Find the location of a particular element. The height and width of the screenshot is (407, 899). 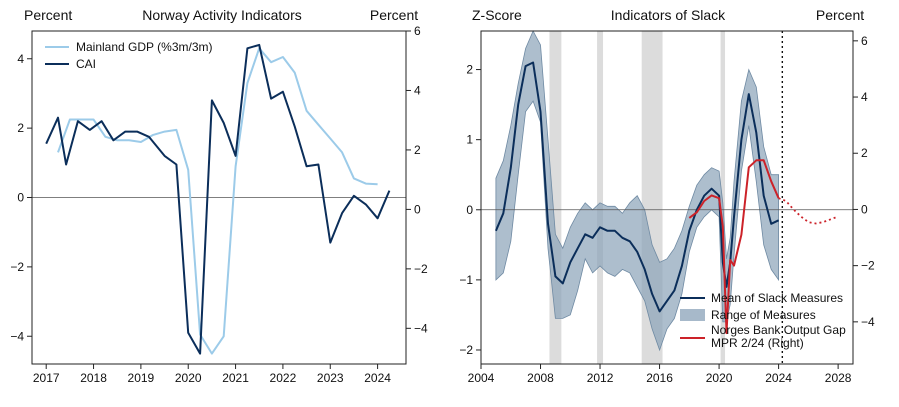

activity-chart-x-tick-label: 2019 is located at coordinates (141, 378).